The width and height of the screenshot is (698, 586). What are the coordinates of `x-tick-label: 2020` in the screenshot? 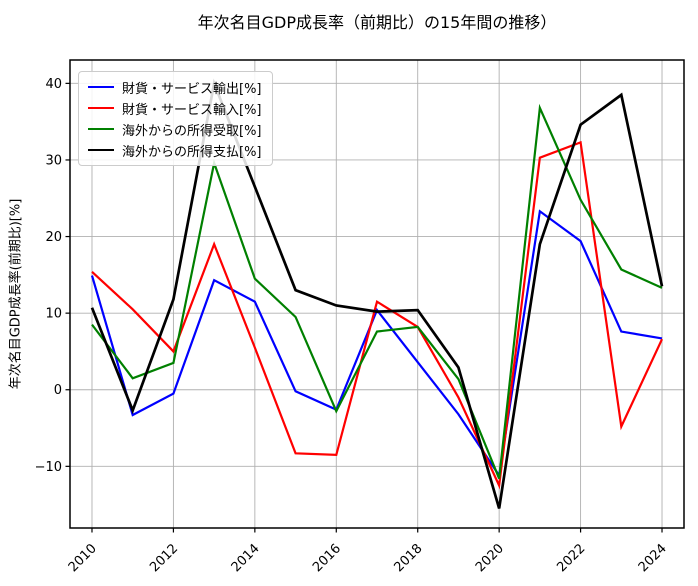 It's located at (490, 558).